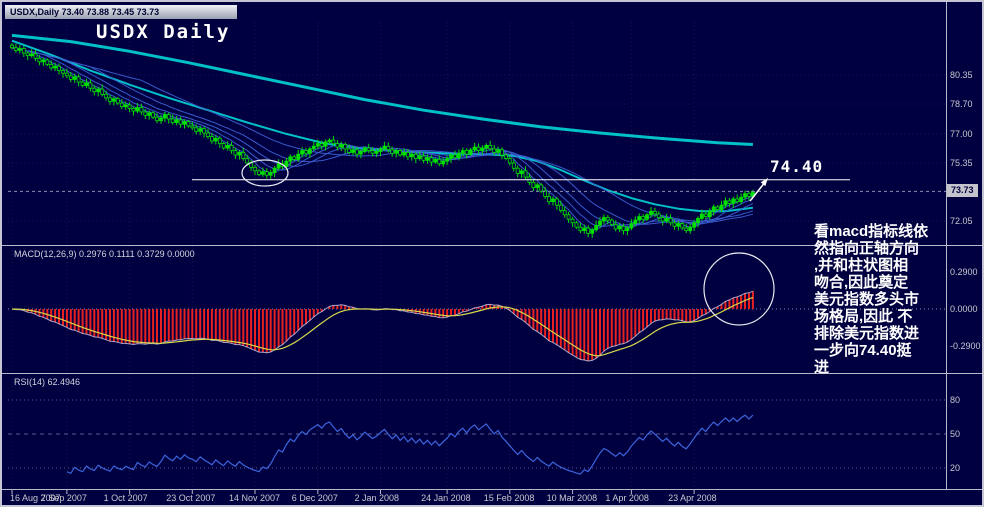 The height and width of the screenshot is (507, 984). Describe the element at coordinates (964, 309) in the screenshot. I see `macd-axis-label: 0.0000` at that location.